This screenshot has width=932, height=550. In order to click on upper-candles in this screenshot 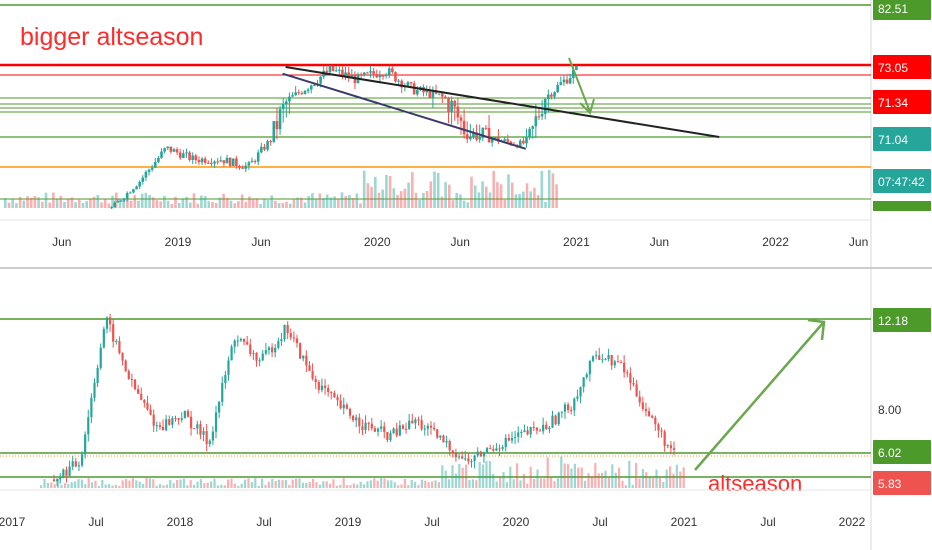, I will do `click(344, 136)`.